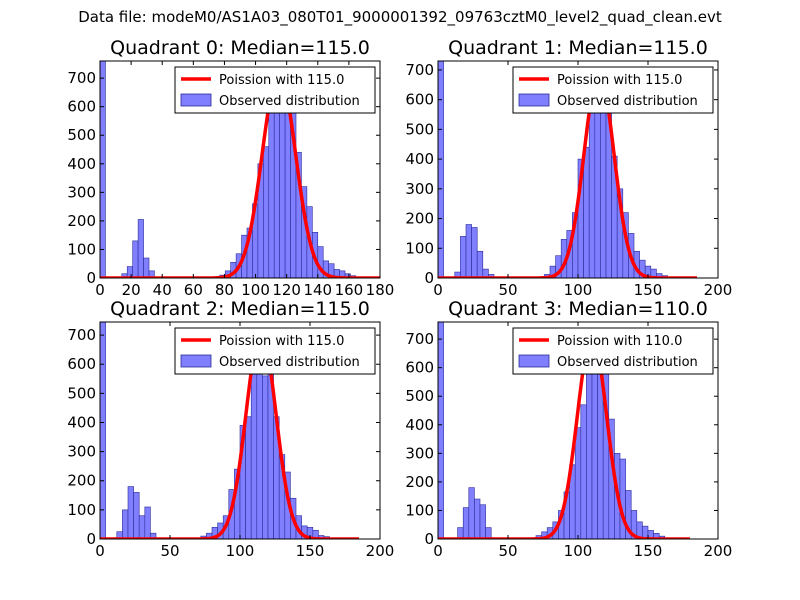  I want to click on quadrant-0-legend: Poission with 115.0 Observed distribution, so click(275, 90).